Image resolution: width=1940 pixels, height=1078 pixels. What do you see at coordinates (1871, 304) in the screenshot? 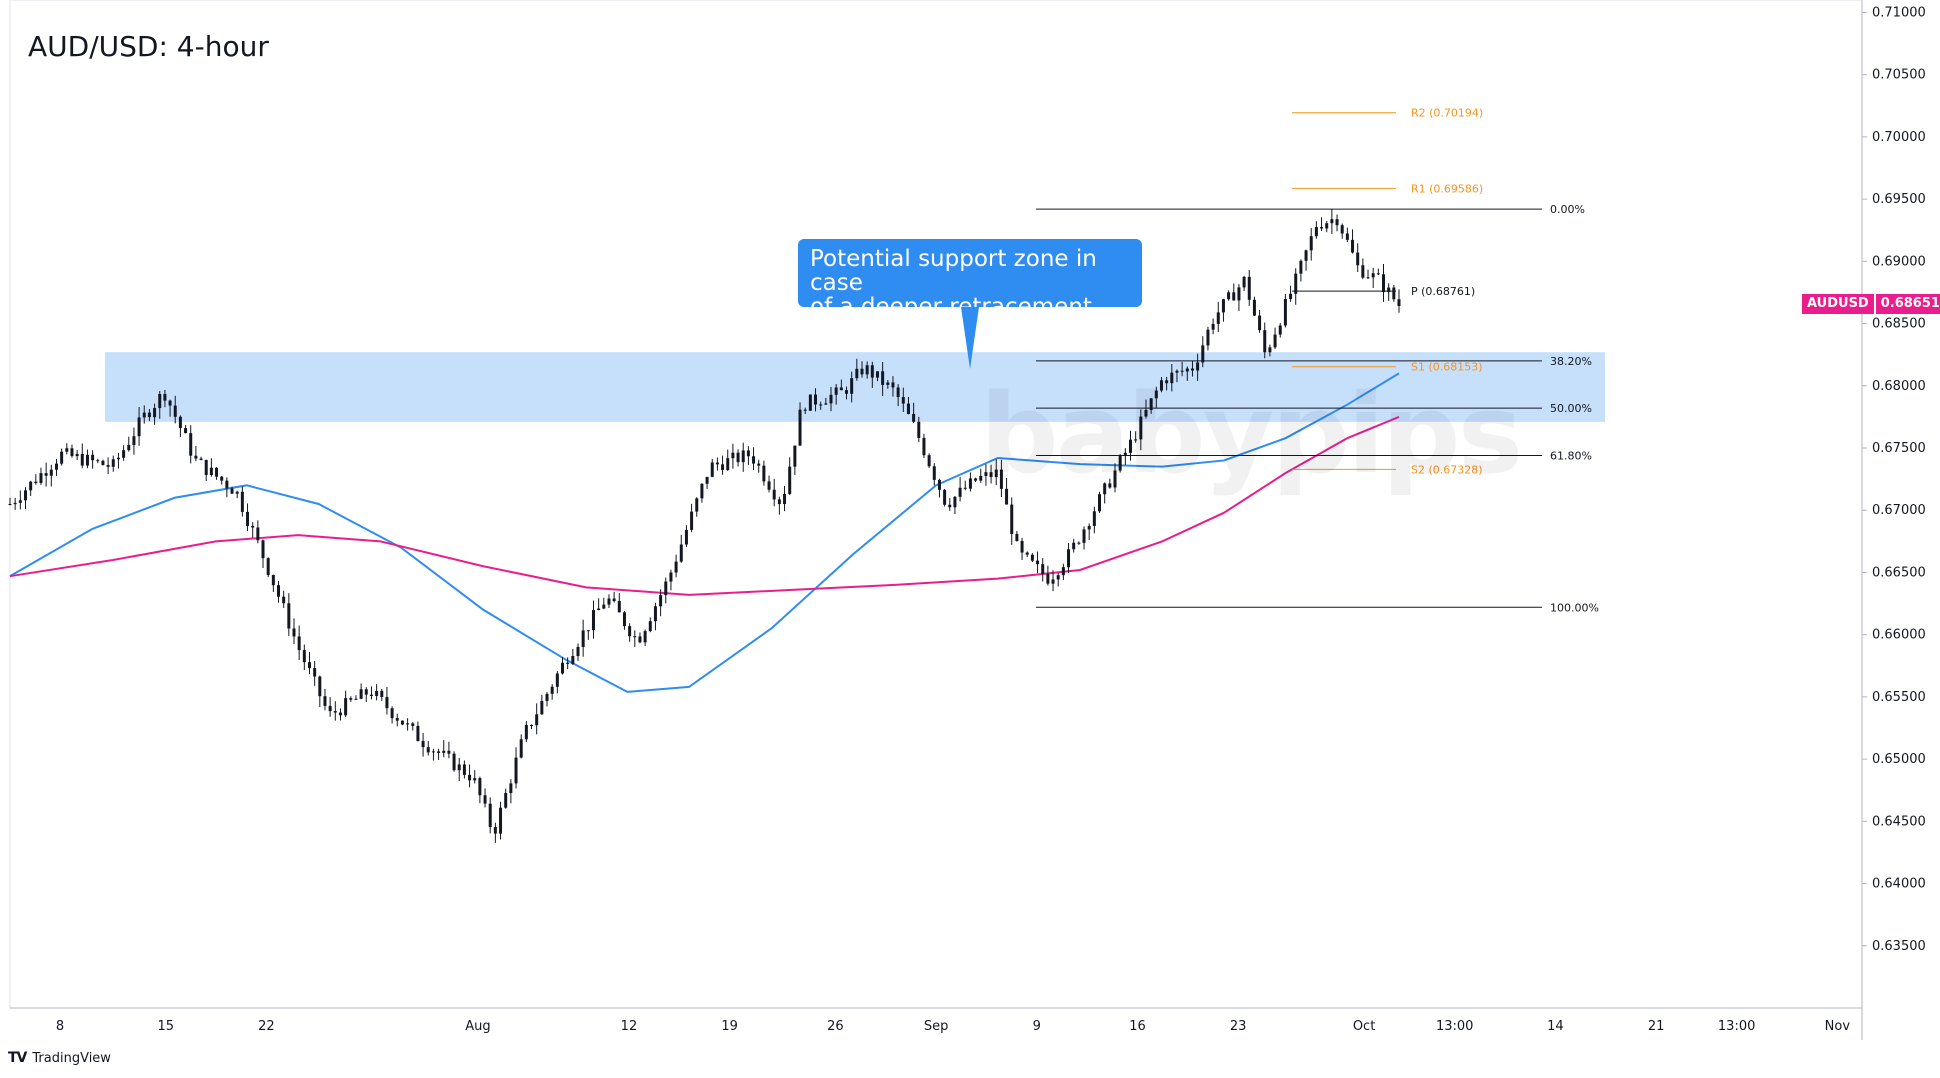
I see `current-price-tag: AUDUSD 0.68651` at bounding box center [1871, 304].